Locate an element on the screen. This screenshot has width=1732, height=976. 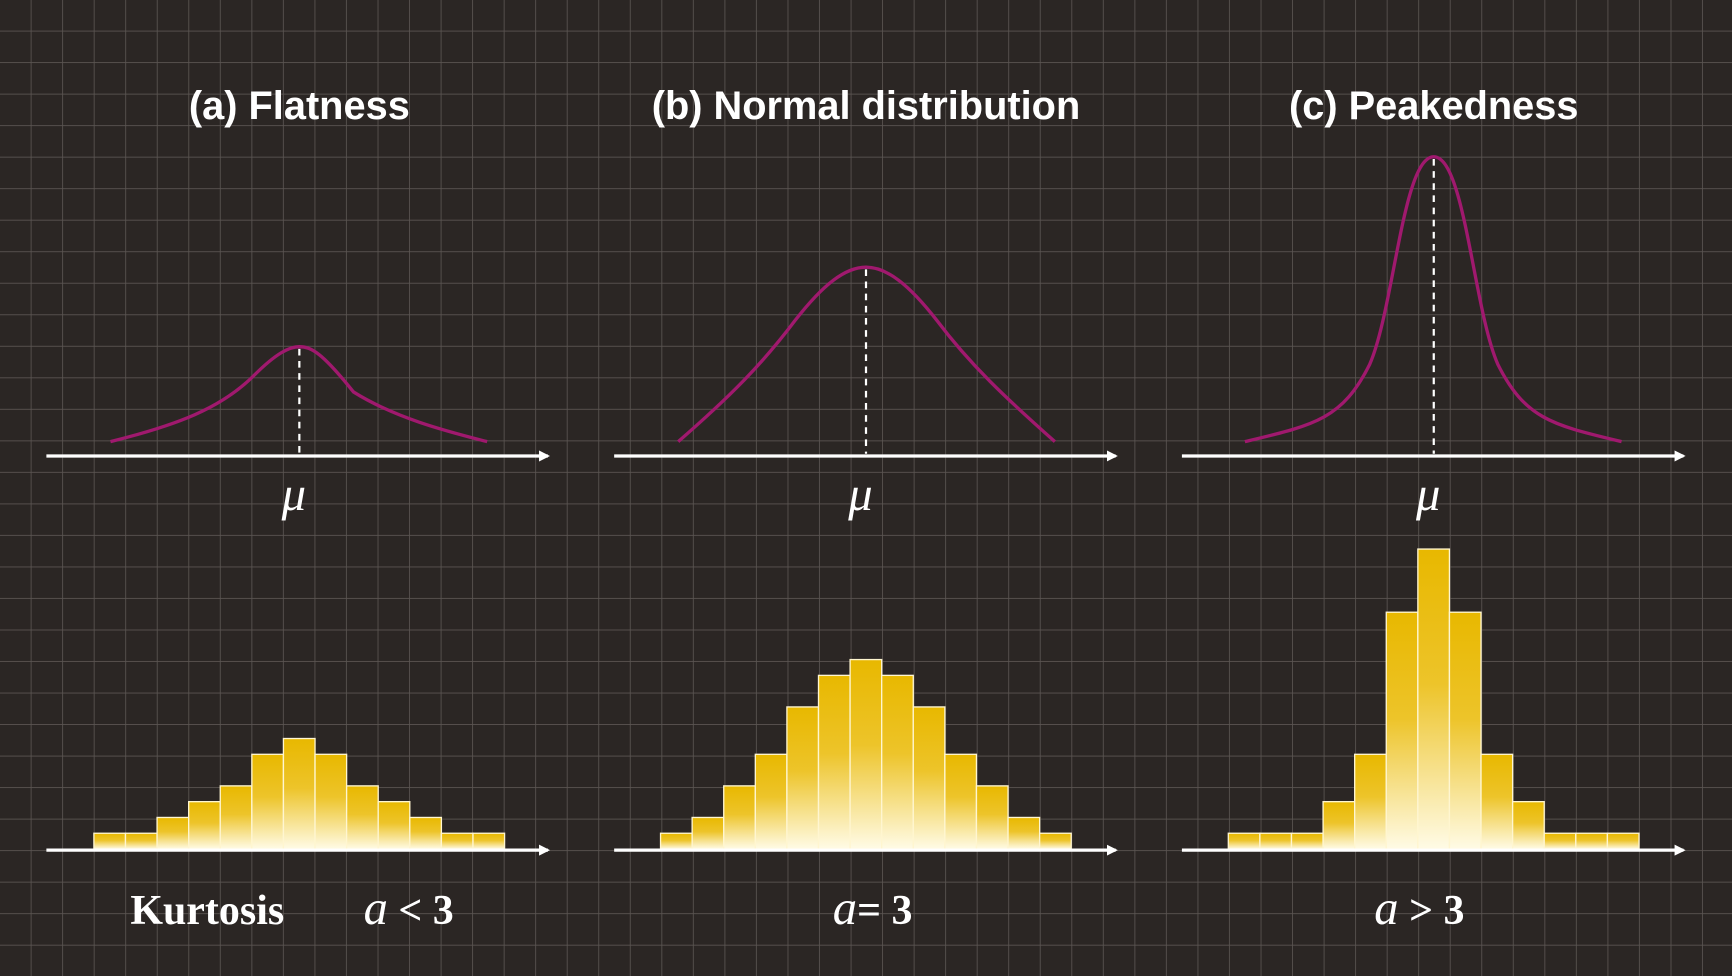
kurtosis-label: Kurtosis is located at coordinates (207, 911).